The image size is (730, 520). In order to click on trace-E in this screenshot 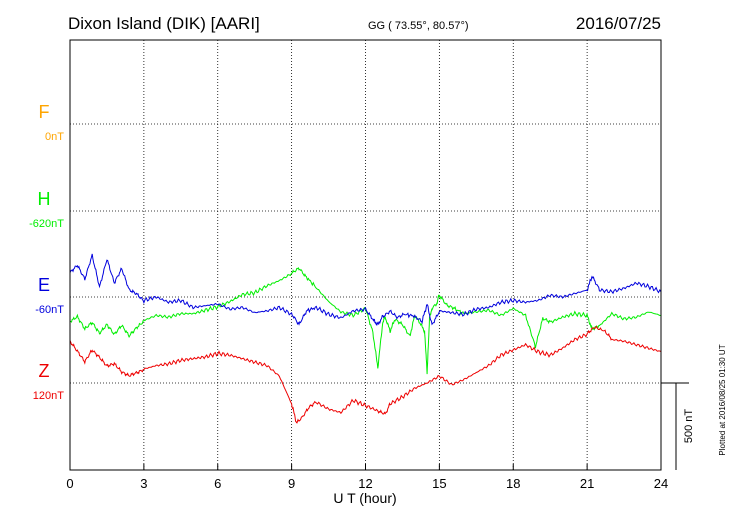, I will do `click(365, 289)`.